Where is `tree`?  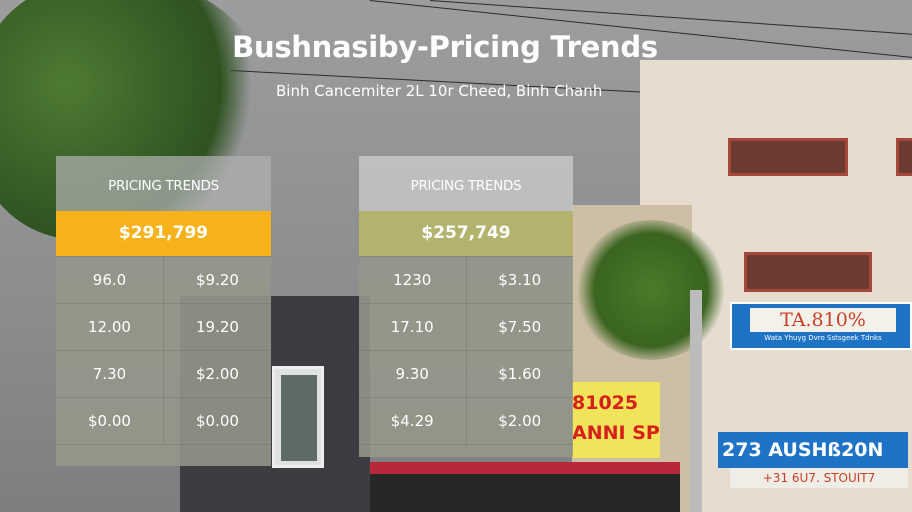 tree is located at coordinates (651, 290).